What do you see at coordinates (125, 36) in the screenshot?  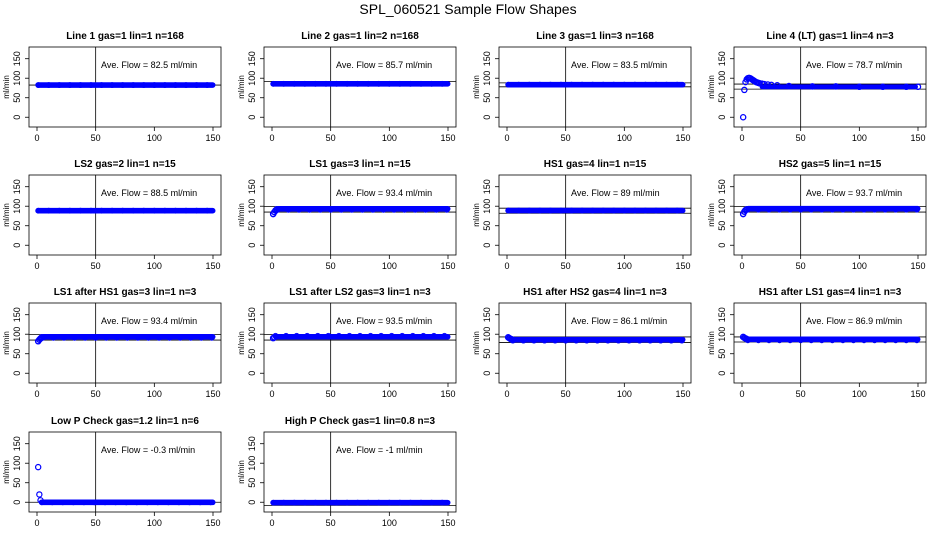 I see `panel-title: Line 1 gas=1 lin=1 n=168` at bounding box center [125, 36].